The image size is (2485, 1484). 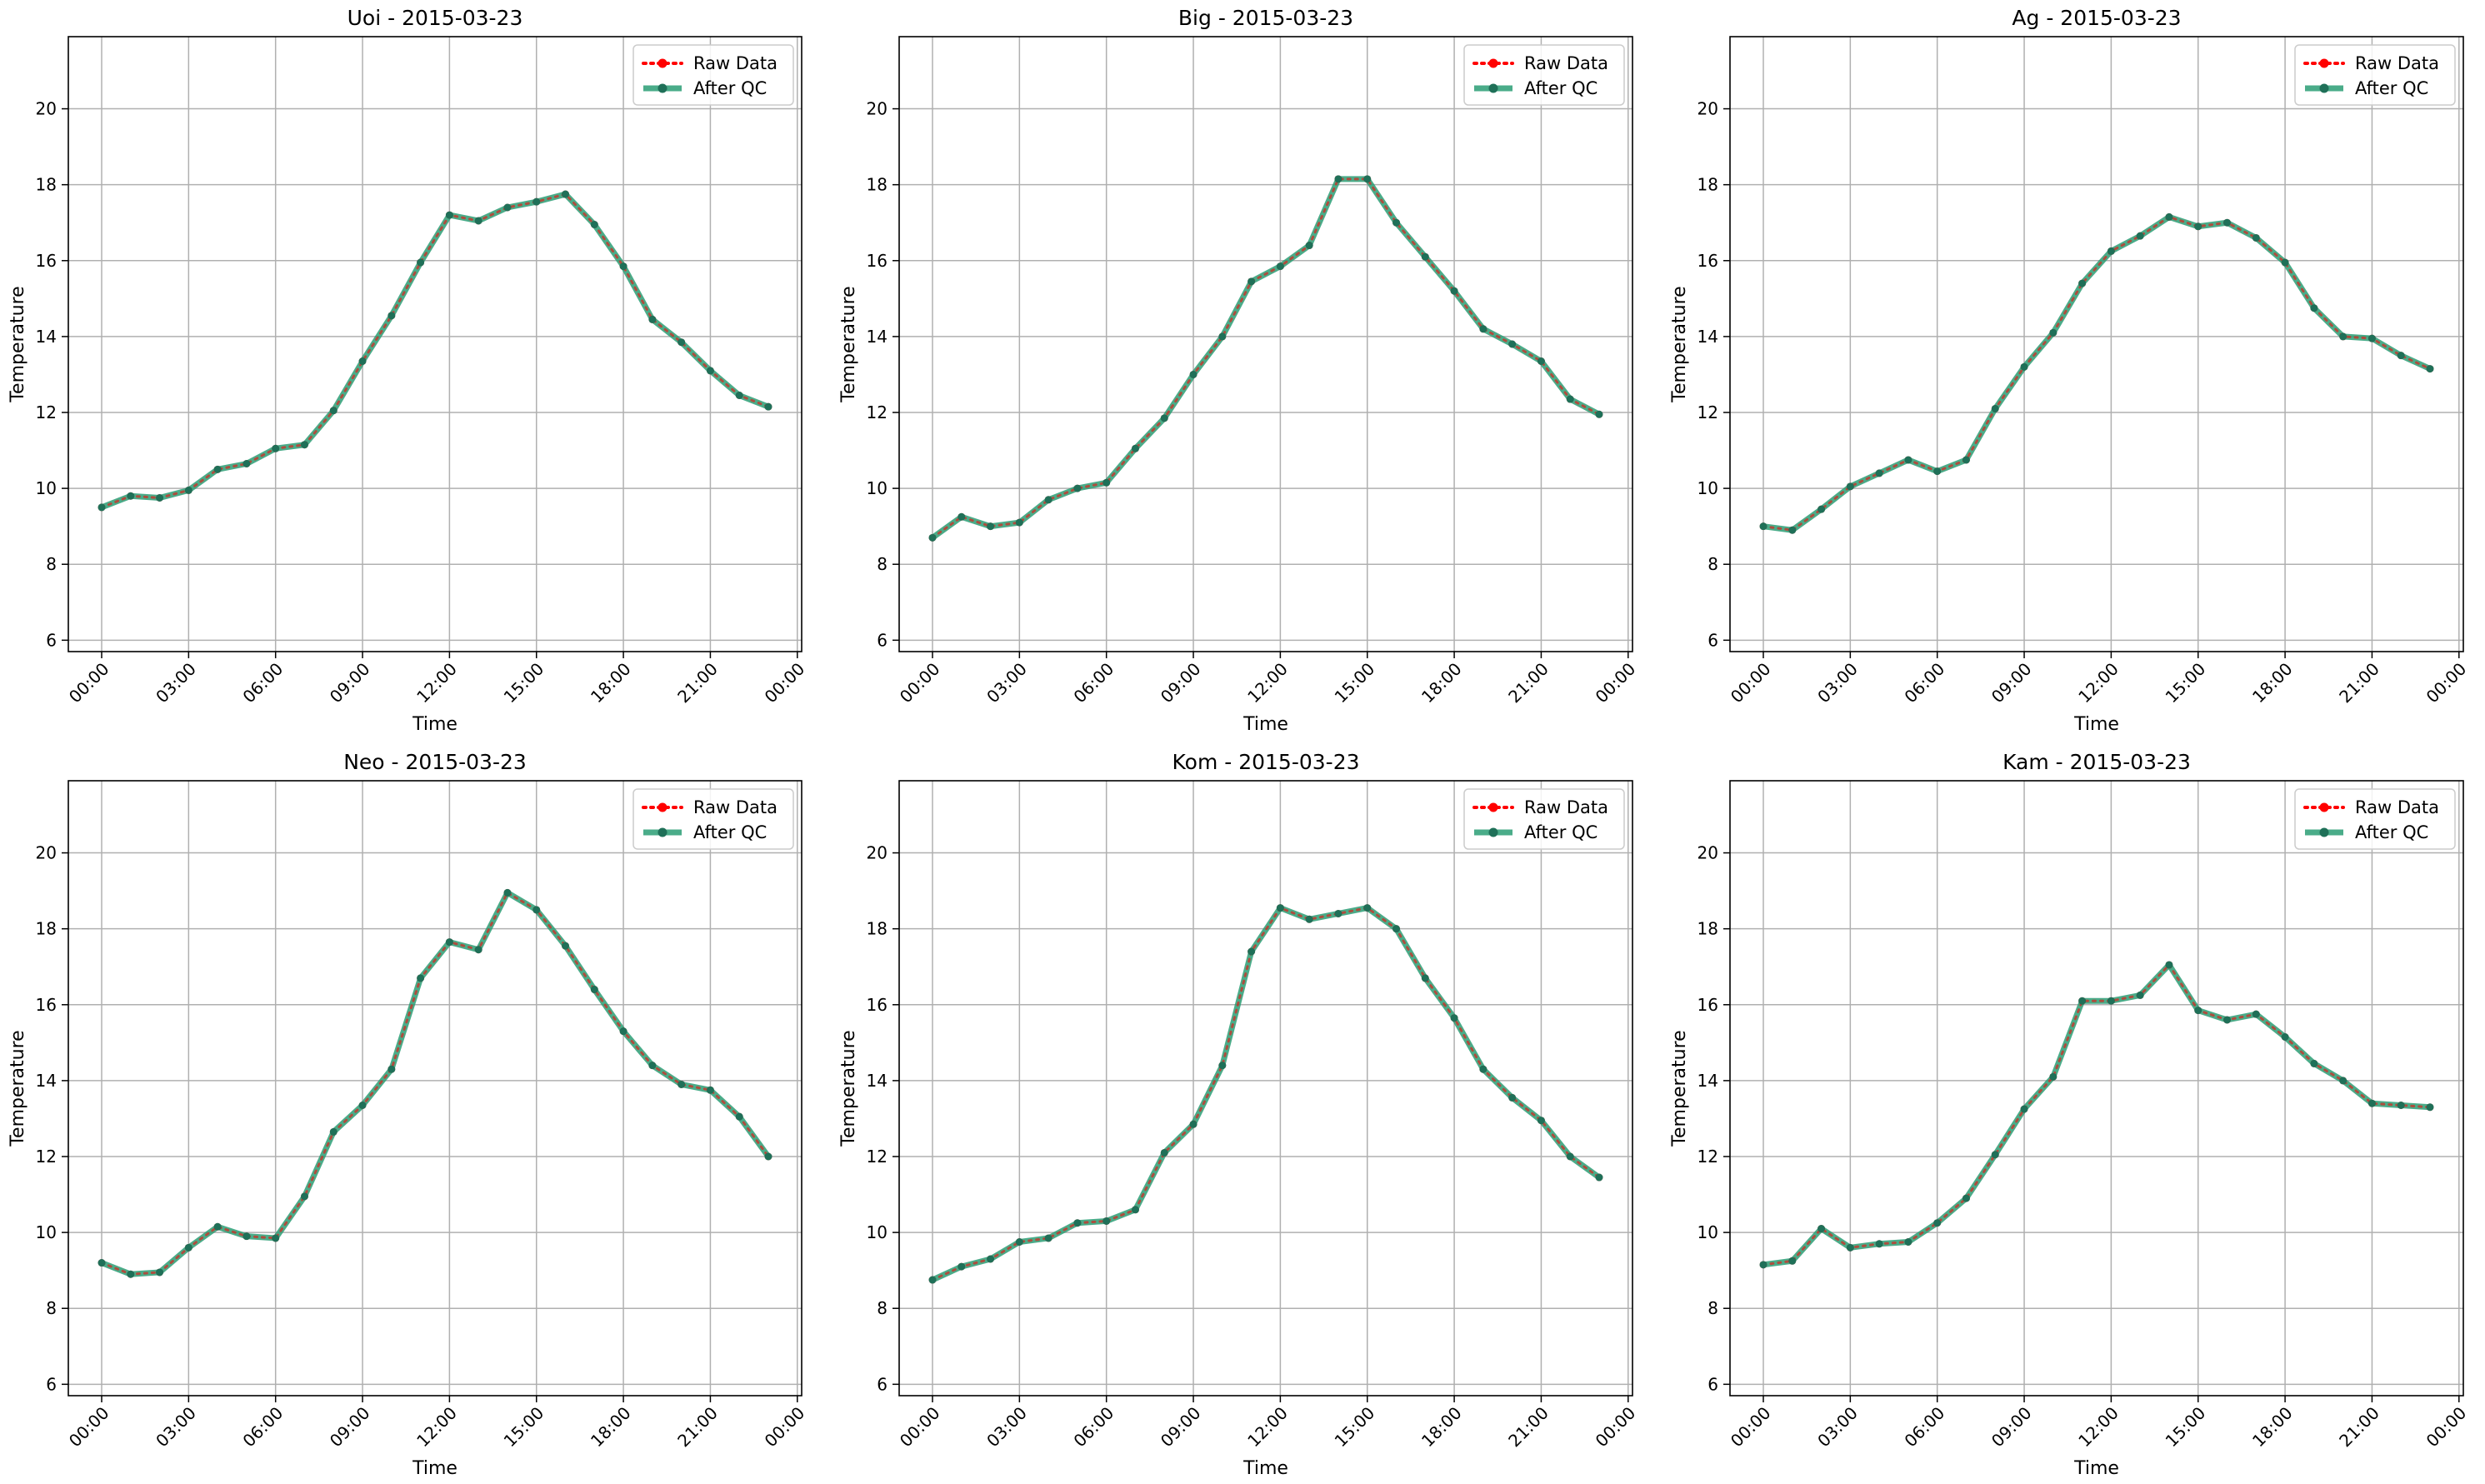 What do you see at coordinates (1925, 683) in the screenshot?
I see `x-tick-label: 06:00` at bounding box center [1925, 683].